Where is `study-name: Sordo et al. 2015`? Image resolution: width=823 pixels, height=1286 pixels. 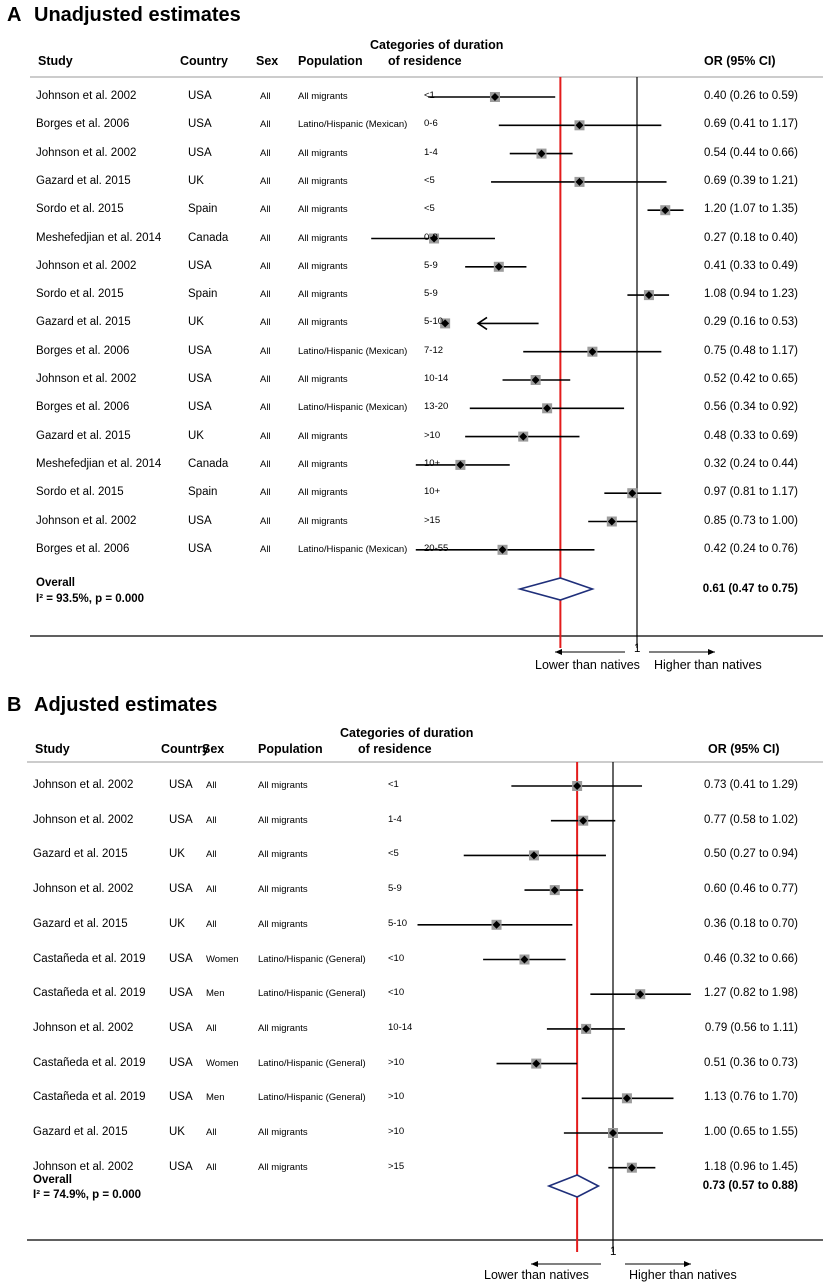
study-name: Sordo et al. 2015 is located at coordinates (80, 294).